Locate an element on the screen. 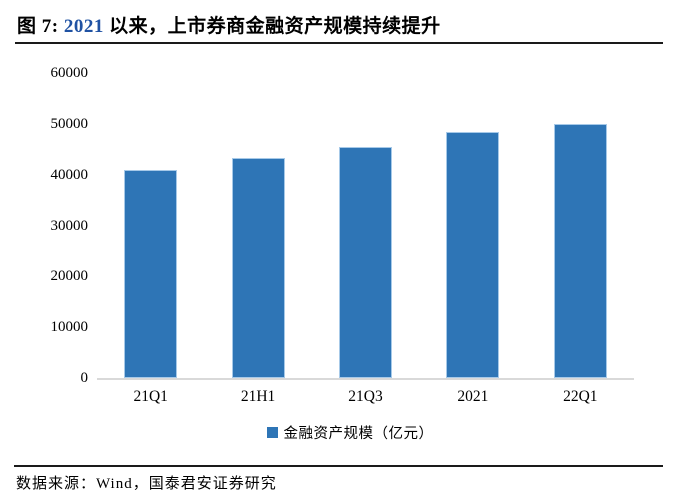 The image size is (700, 503). title-underline-divider is located at coordinates (339, 43).